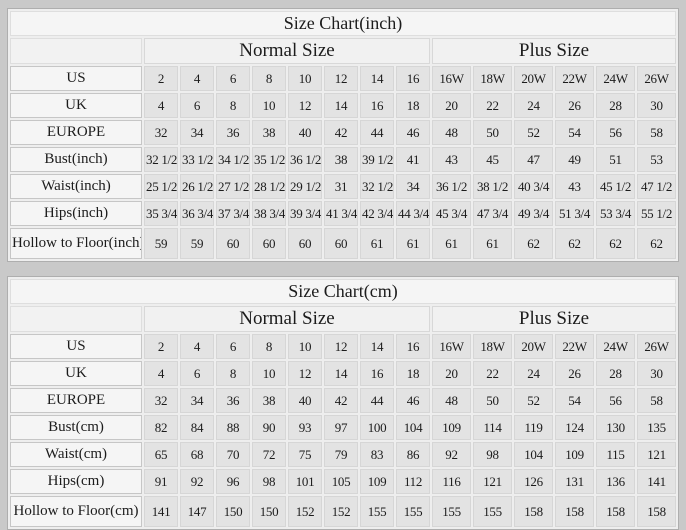 This screenshot has height=530, width=686. What do you see at coordinates (656, 186) in the screenshot?
I see `size-value: 47 1/2` at bounding box center [656, 186].